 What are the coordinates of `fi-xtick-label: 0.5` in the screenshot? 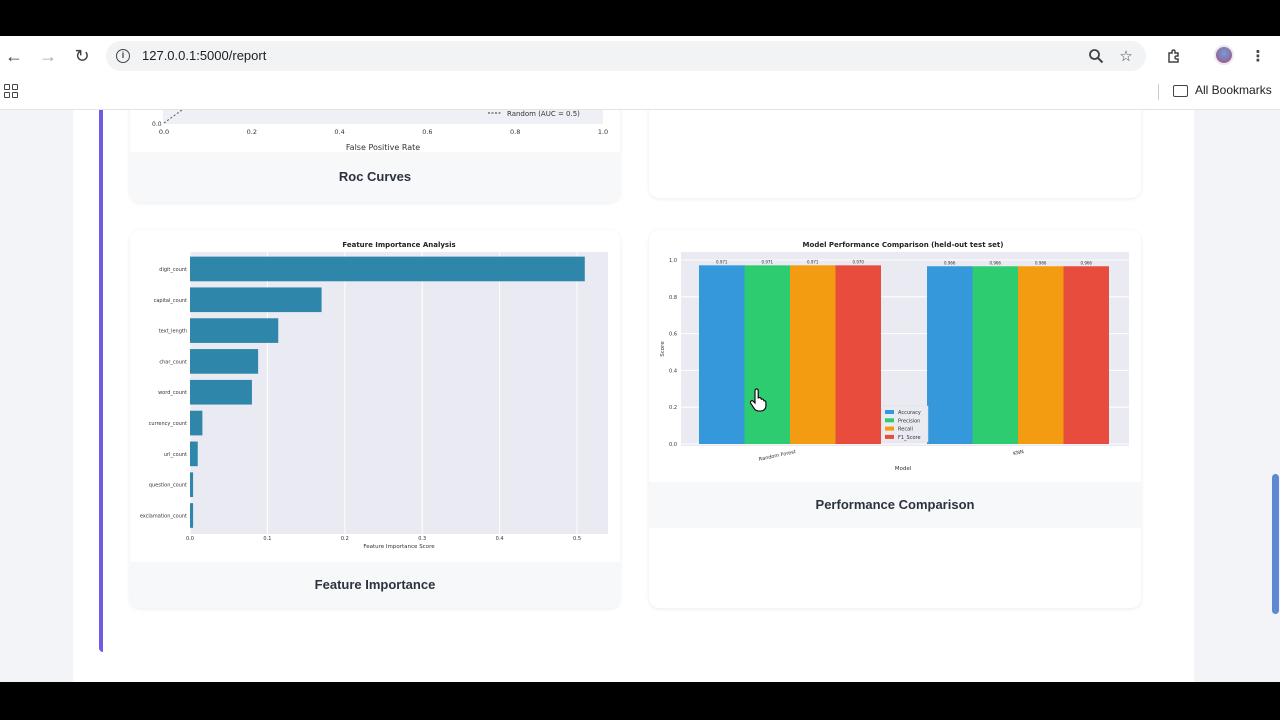 It's located at (577, 539).